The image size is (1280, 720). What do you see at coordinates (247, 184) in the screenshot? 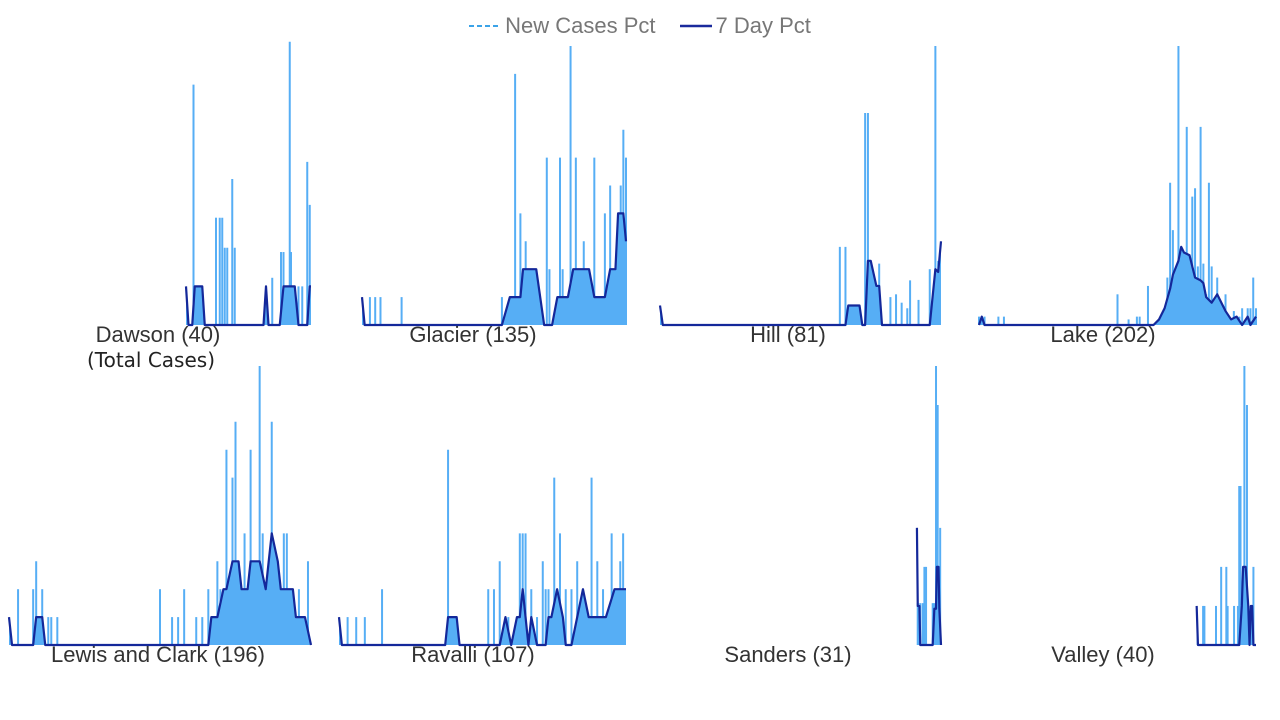
I see `panel-dawson` at bounding box center [247, 184].